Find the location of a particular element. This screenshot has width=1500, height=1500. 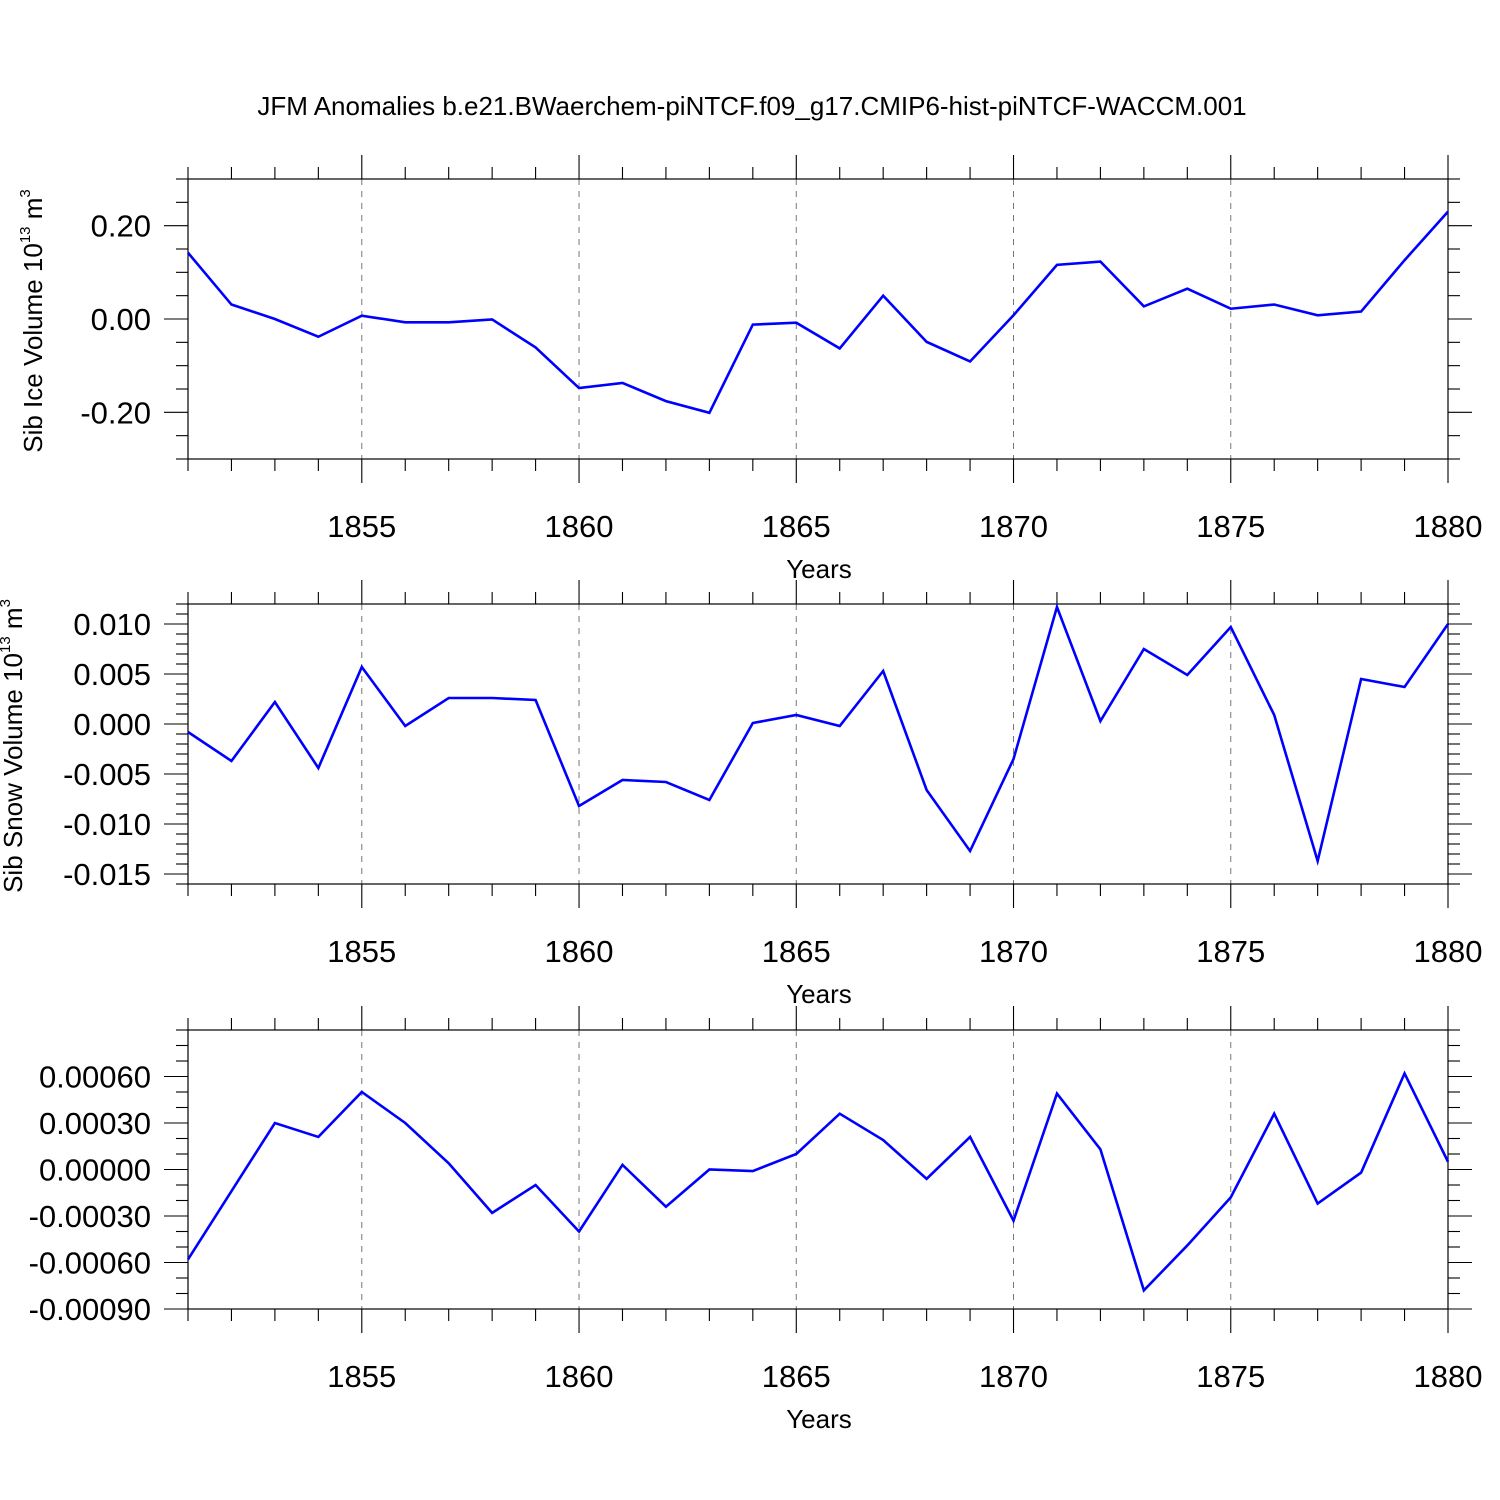

y-axis-label: Sib Ice Volume 1013 m3 is located at coordinates (32, 321).